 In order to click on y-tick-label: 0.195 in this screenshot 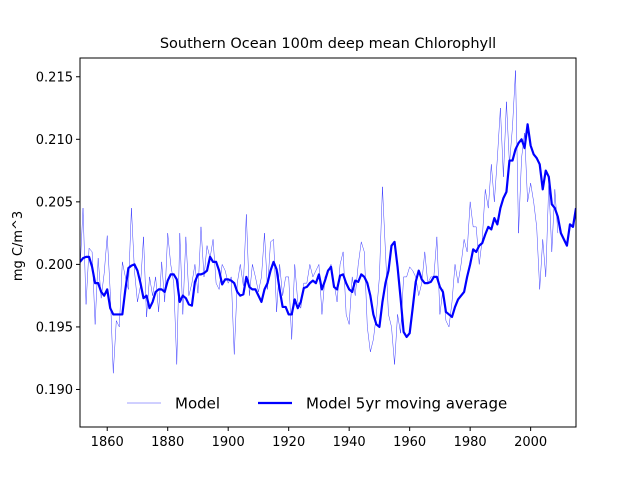, I will do `click(54, 327)`.